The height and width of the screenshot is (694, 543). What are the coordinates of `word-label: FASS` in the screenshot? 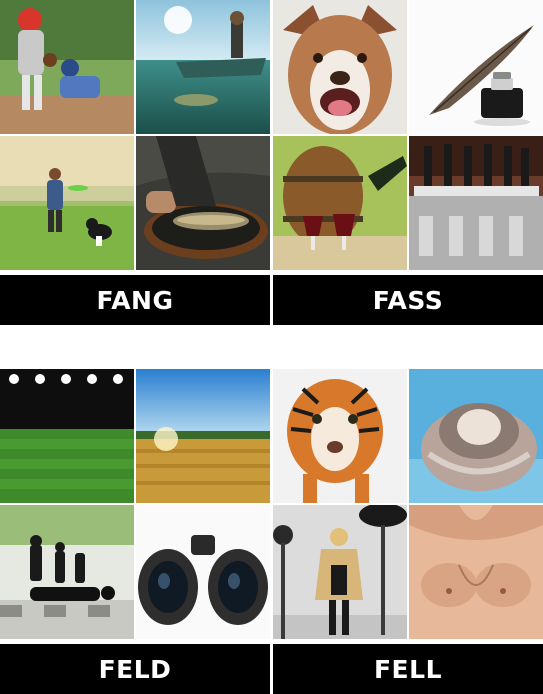 It's located at (408, 300).